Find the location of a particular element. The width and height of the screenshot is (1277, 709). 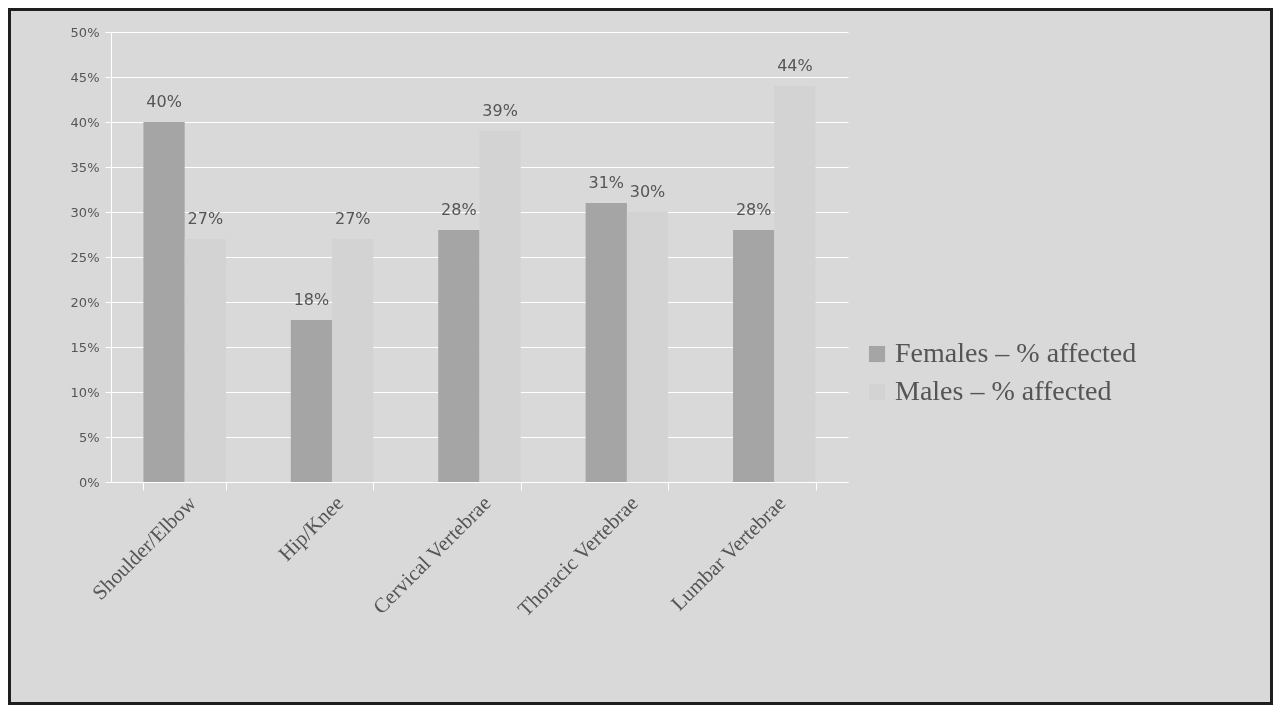

legend-label: Females – % affected is located at coordinates (1016, 352).